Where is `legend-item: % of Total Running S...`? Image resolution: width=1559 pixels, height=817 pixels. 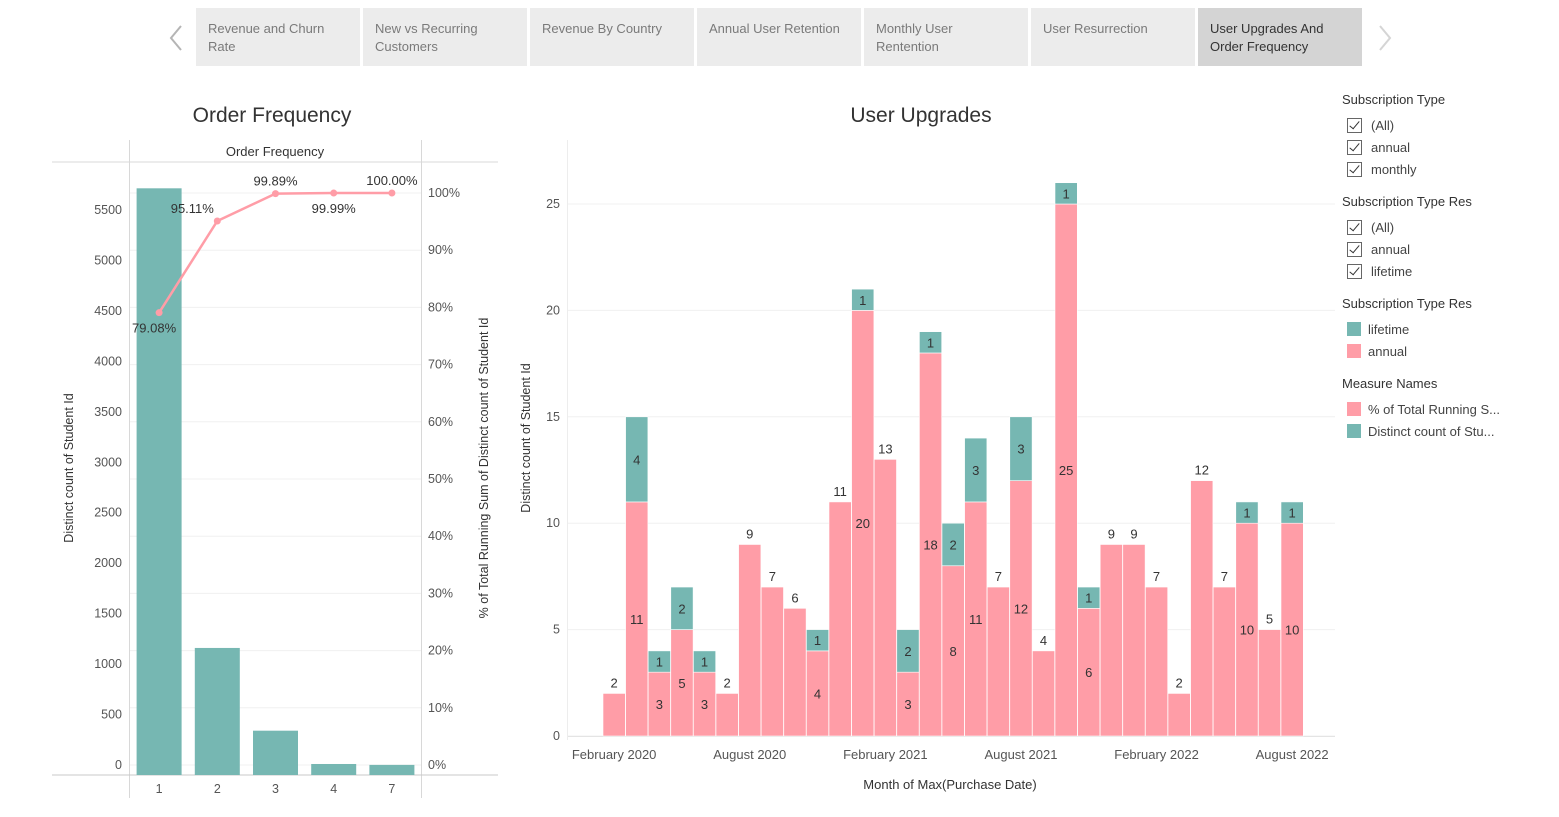
legend-item: % of Total Running S... is located at coordinates (1447, 409).